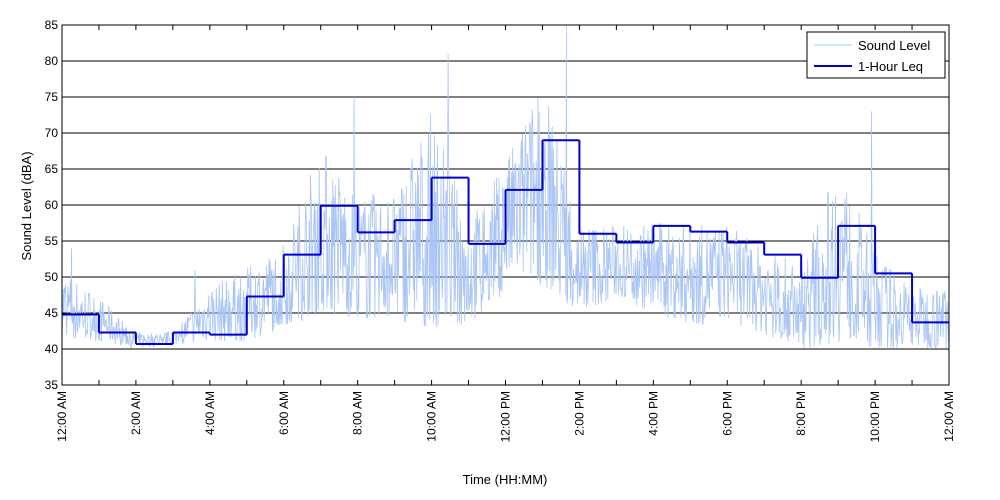 This screenshot has width=1000, height=500. What do you see at coordinates (210, 413) in the screenshot?
I see `x-tick-label: 4:00 AM` at bounding box center [210, 413].